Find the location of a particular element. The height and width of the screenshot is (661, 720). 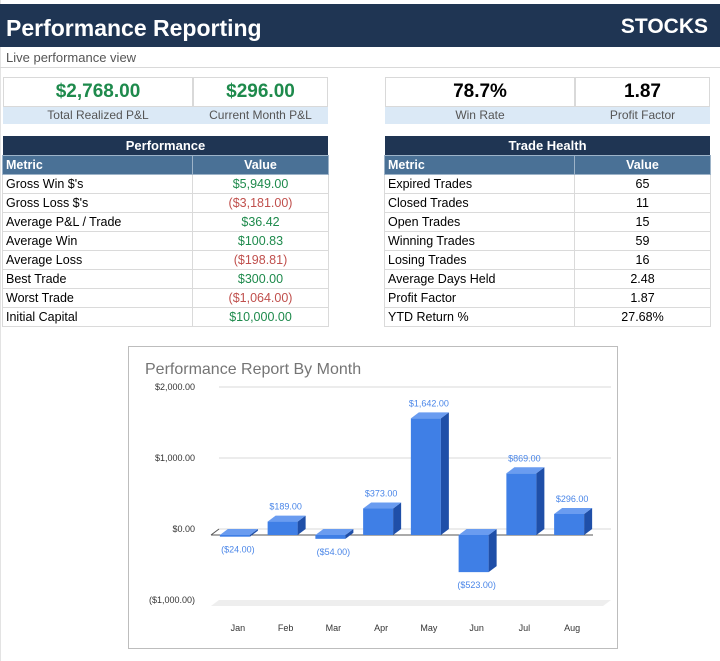

table-row: Average Win $100.83 is located at coordinates (165, 241).